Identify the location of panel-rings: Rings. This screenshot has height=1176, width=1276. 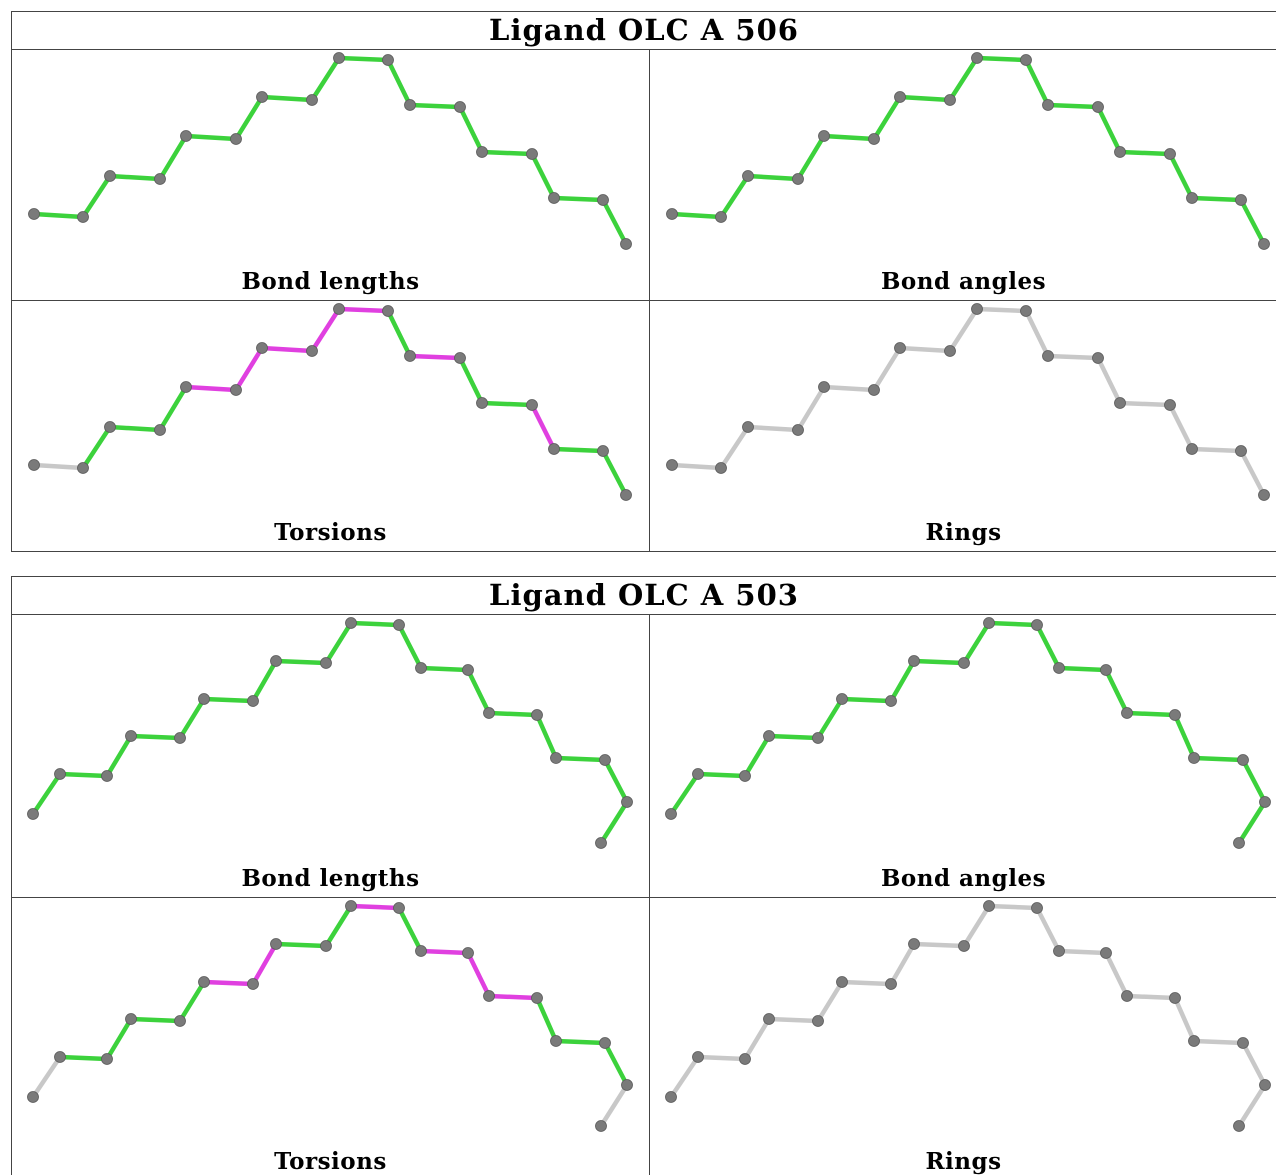
(963, 426).